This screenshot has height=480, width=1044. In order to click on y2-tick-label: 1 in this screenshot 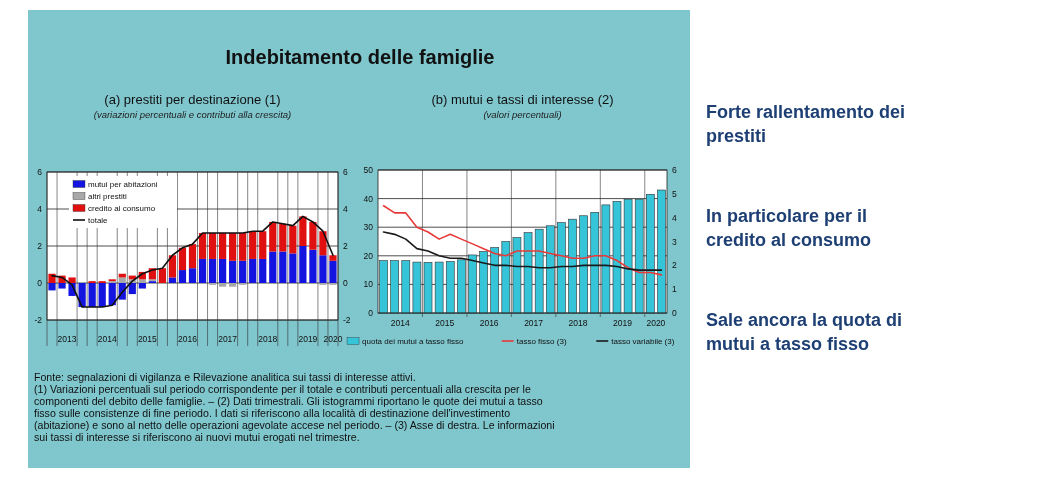, I will do `click(674, 289)`.